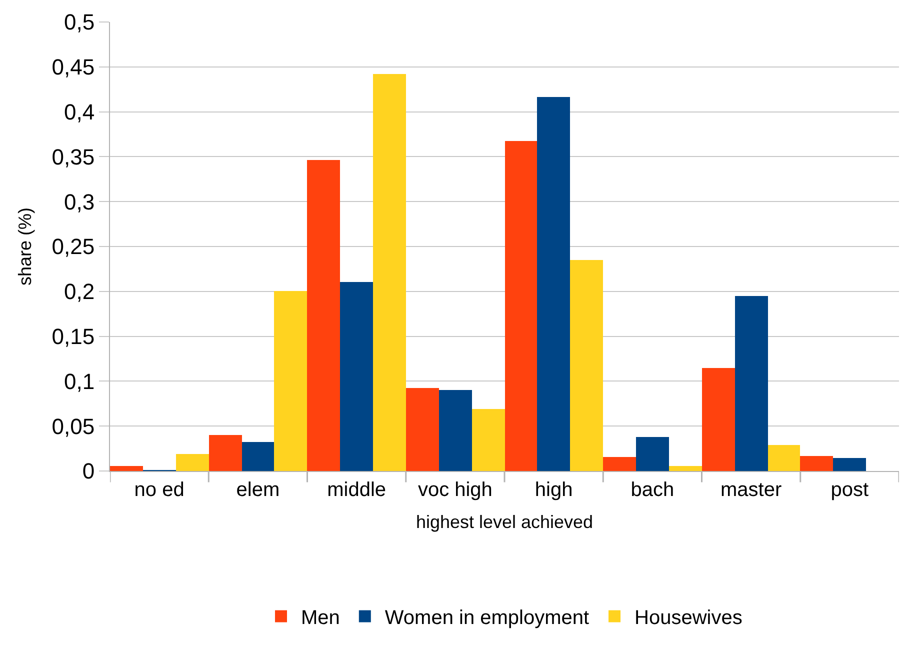 The height and width of the screenshot is (646, 909). I want to click on x-tick-label: post, so click(850, 490).